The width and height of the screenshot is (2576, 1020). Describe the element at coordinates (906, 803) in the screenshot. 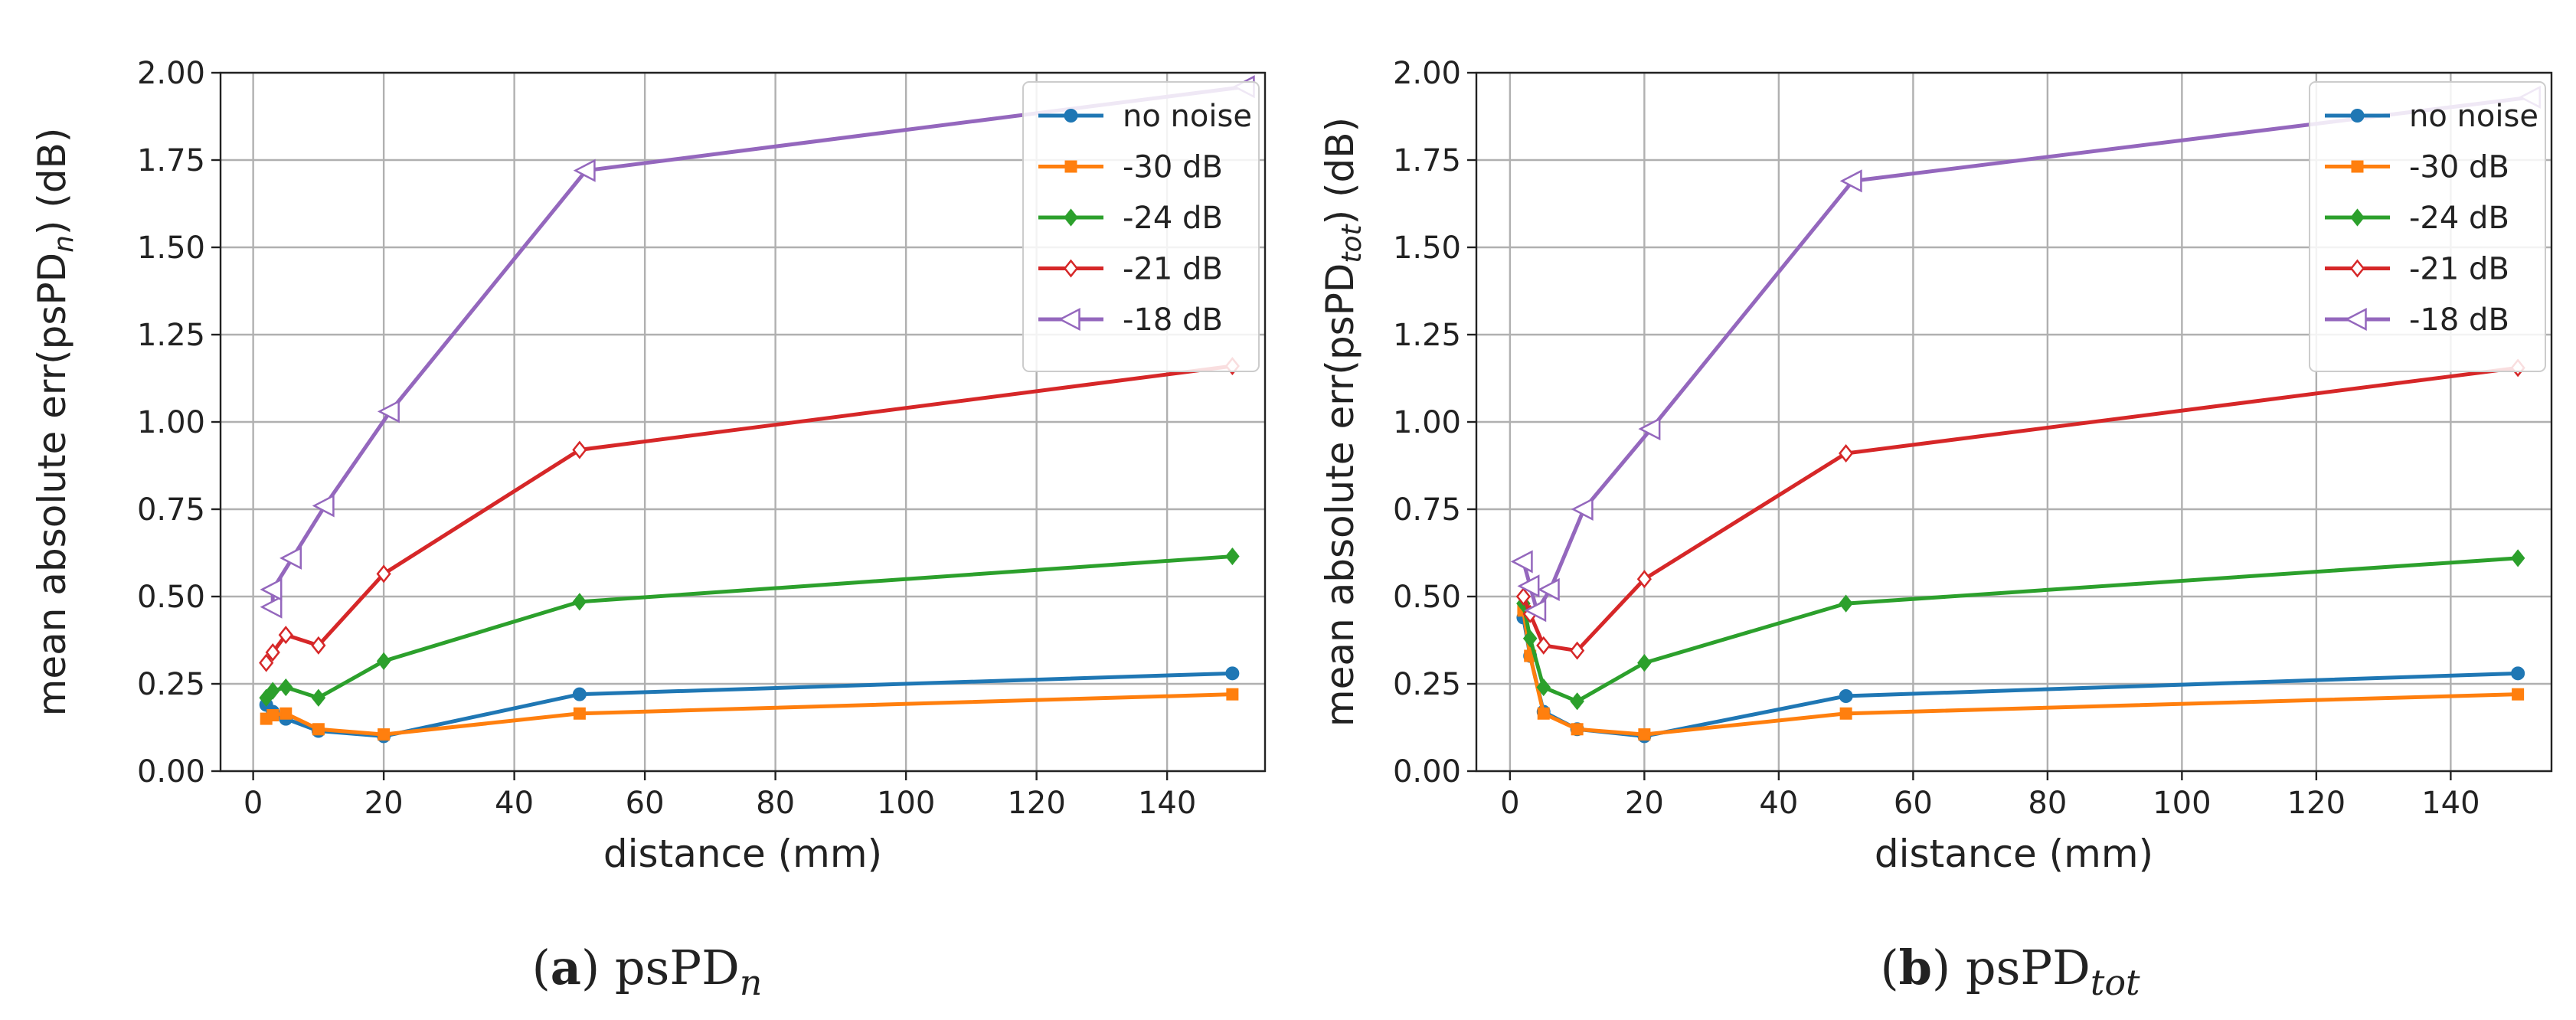

I see `x-tick-label: 100` at that location.